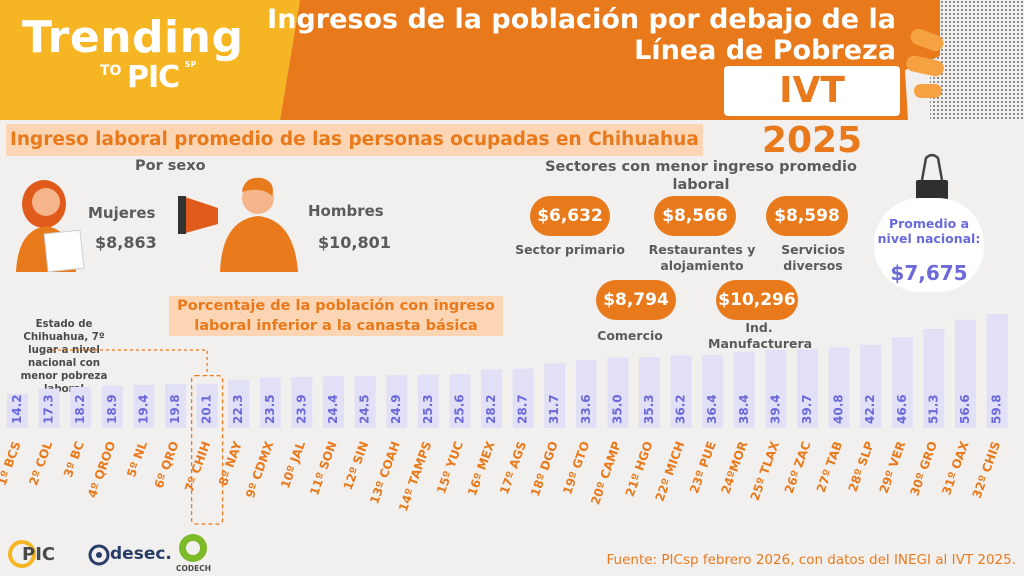 The image size is (1024, 576). What do you see at coordinates (965, 409) in the screenshot?
I see `bar-value-label: 56.6` at bounding box center [965, 409].